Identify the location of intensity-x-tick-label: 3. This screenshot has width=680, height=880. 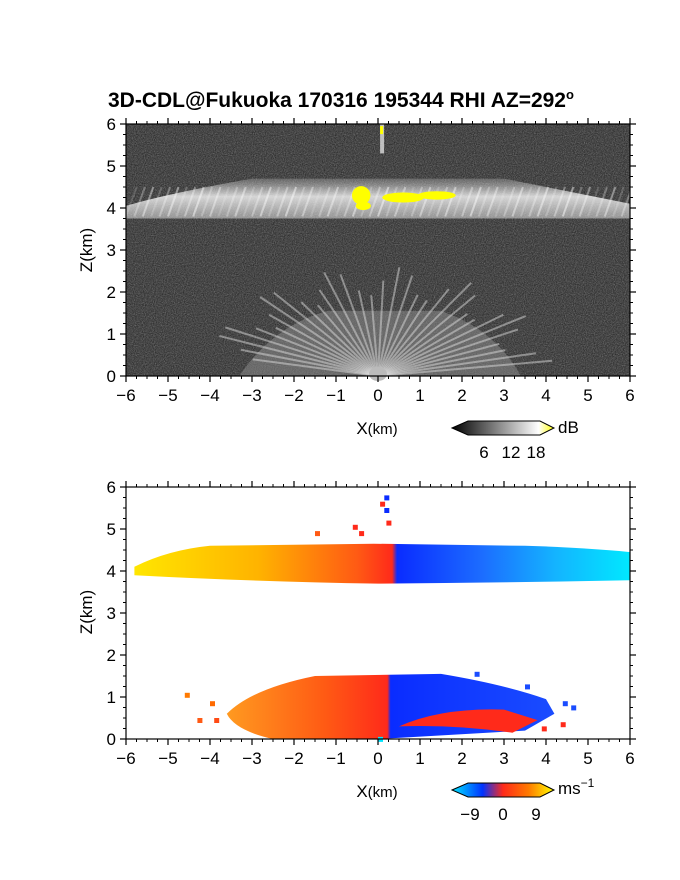
(503, 395).